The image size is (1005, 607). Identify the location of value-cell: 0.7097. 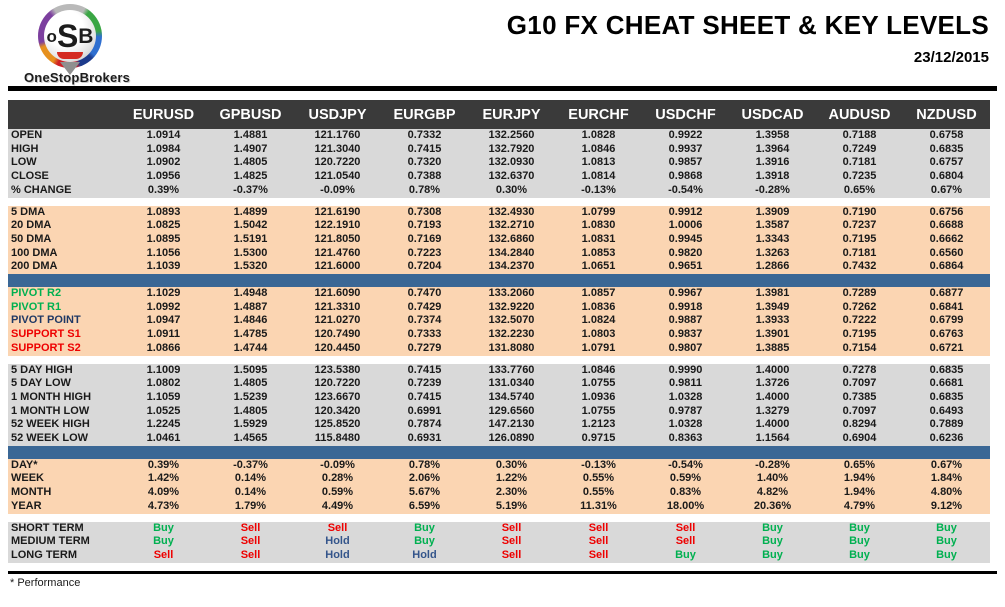
(859, 384).